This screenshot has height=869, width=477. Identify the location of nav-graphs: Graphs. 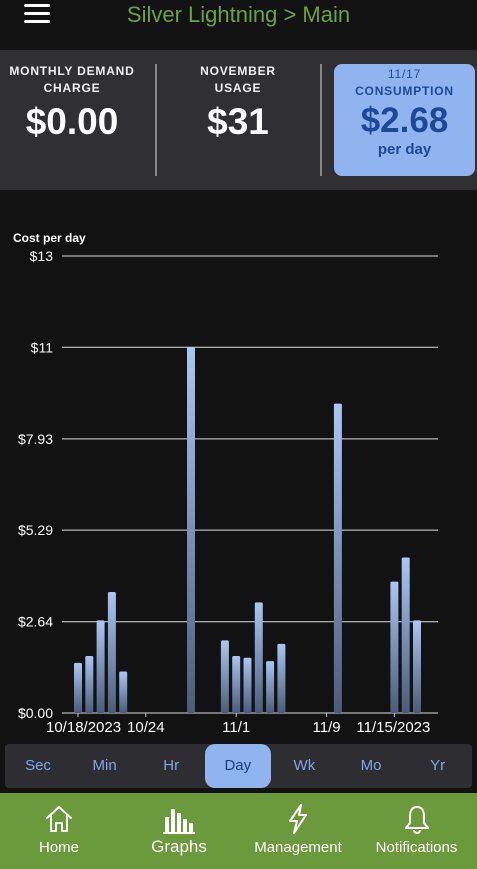
(179, 831).